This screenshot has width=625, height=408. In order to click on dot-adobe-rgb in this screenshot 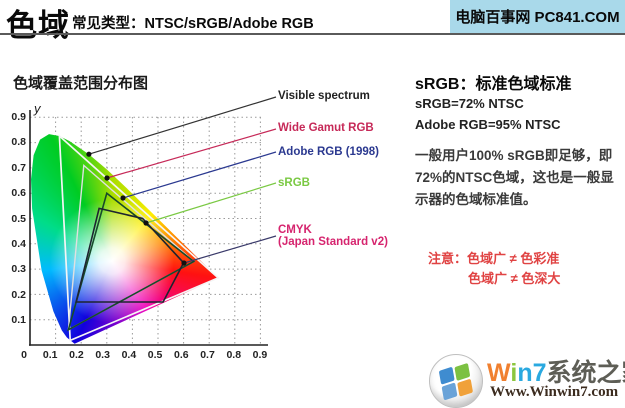, I will do `click(123, 198)`.